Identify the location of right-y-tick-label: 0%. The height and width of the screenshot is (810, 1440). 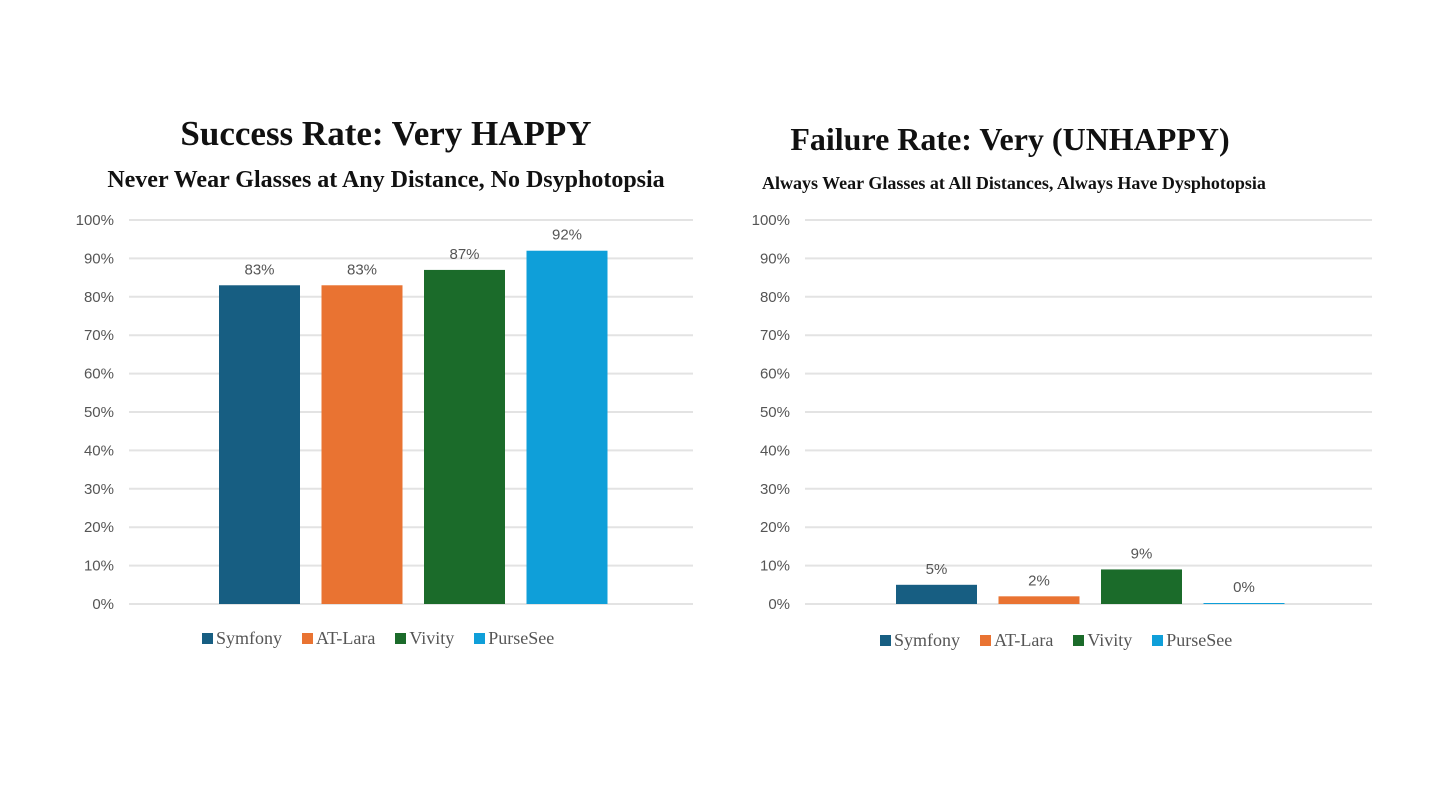
(779, 604).